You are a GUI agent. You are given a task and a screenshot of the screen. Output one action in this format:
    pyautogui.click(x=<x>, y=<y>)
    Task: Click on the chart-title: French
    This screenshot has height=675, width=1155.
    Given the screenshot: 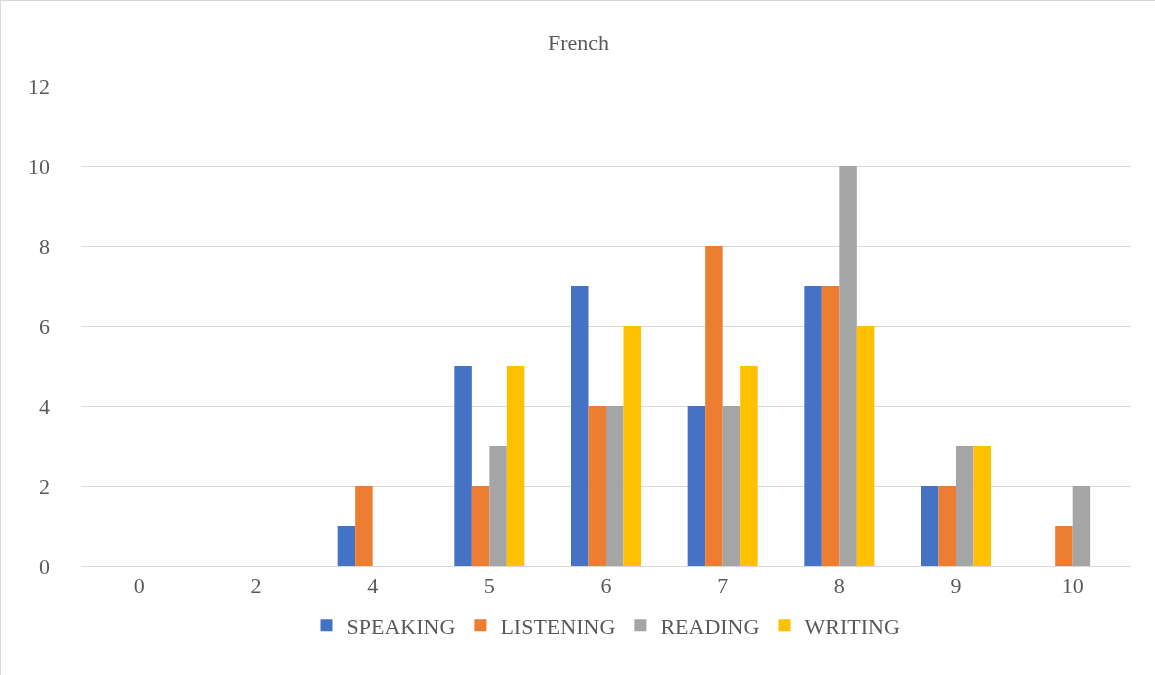 What is the action you would take?
    pyautogui.click(x=578, y=43)
    